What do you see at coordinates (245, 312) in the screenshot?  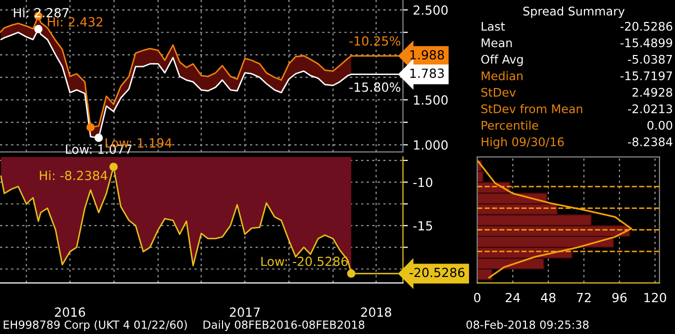 I see `x-tick-label: 2017` at bounding box center [245, 312].